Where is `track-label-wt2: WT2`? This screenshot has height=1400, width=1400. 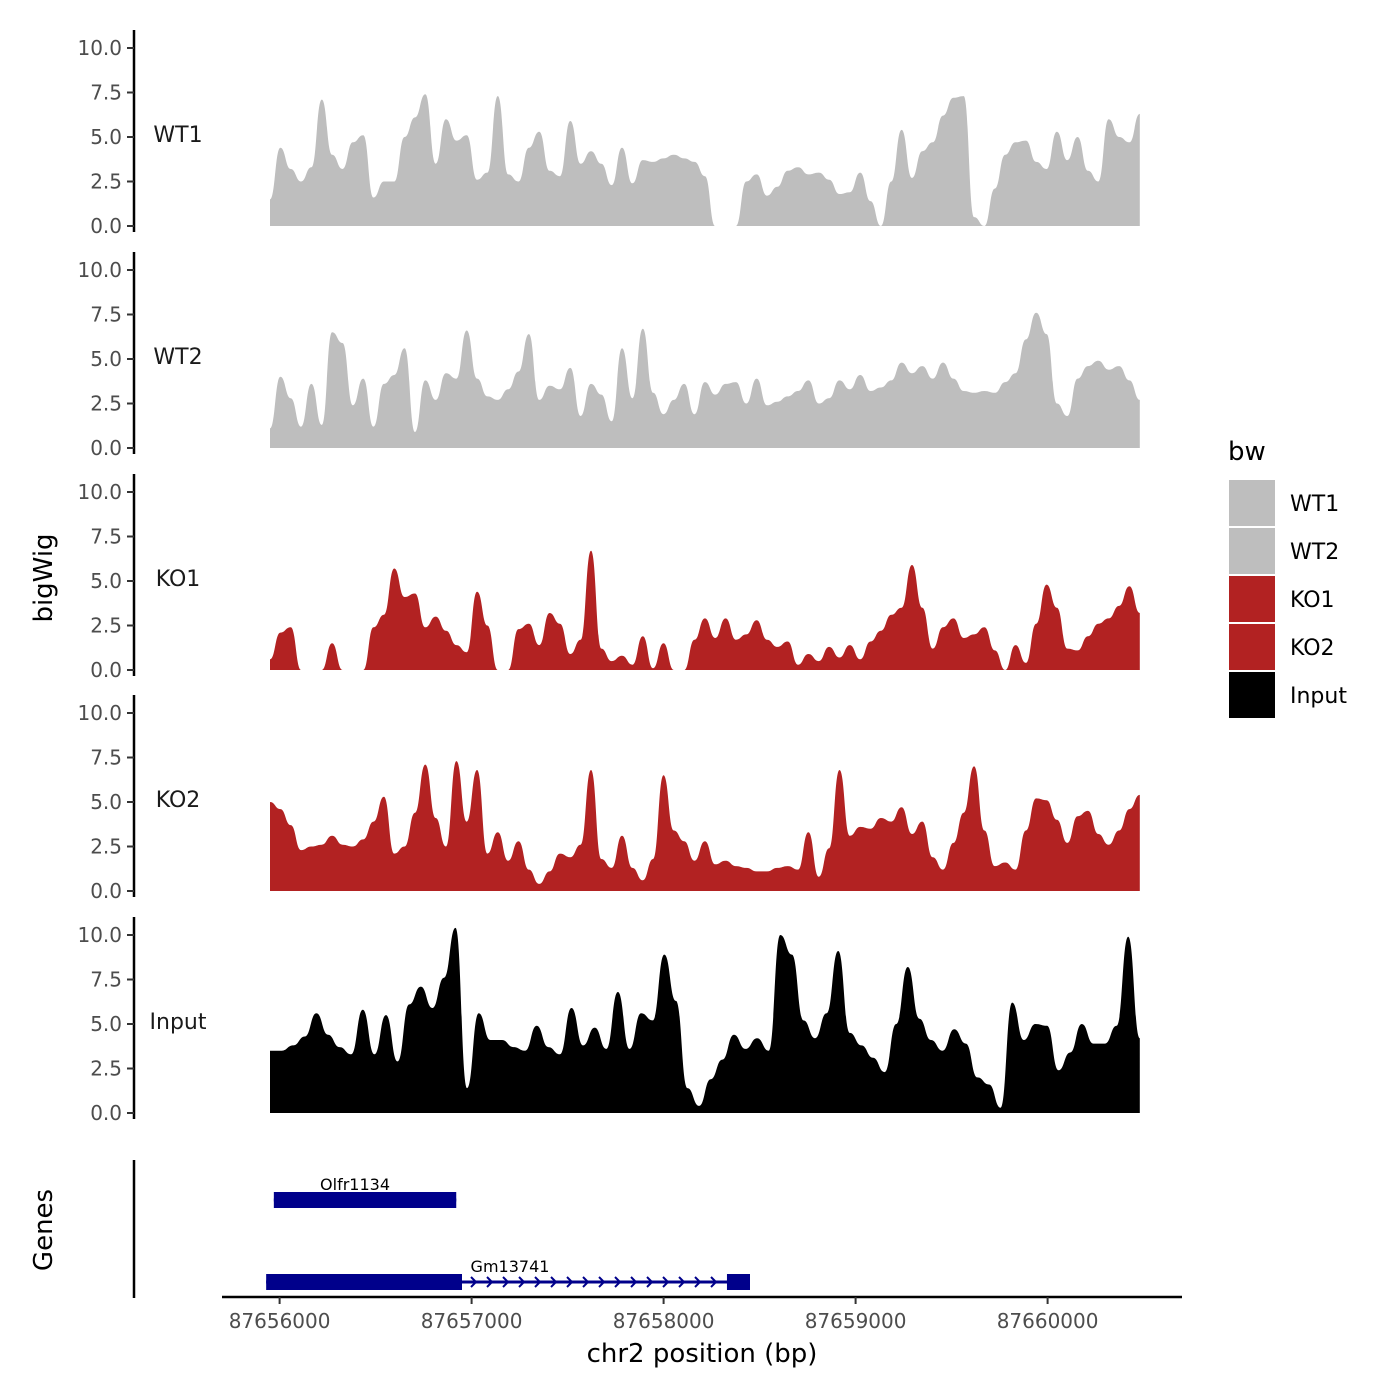
track-label-wt2: WT2 is located at coordinates (177, 357).